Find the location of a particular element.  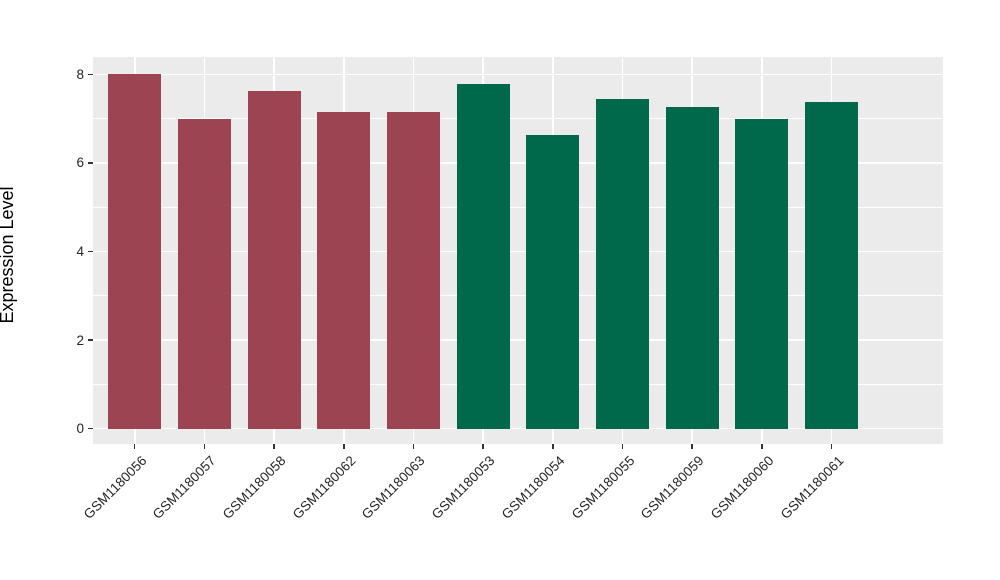

y-tick-label-8: 8 is located at coordinates (80, 74).